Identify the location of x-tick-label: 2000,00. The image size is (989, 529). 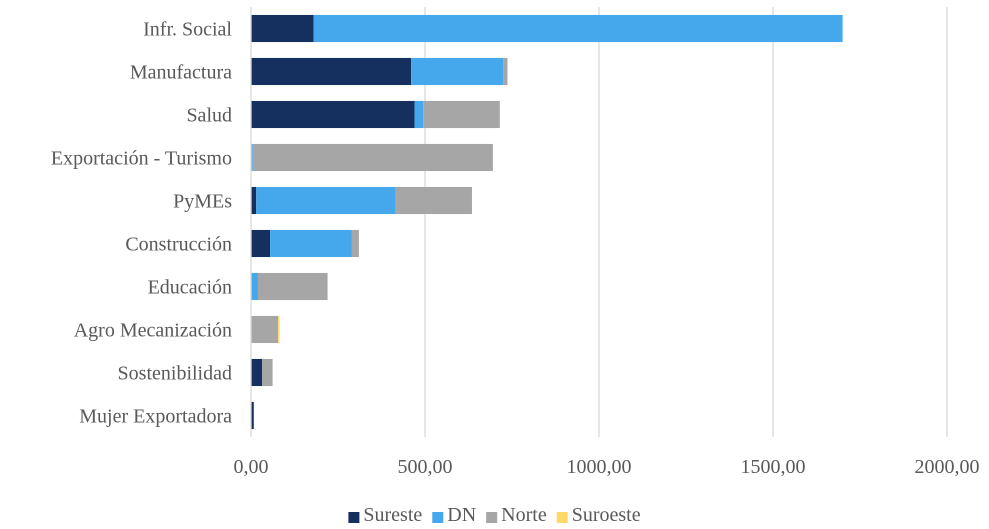
(947, 467).